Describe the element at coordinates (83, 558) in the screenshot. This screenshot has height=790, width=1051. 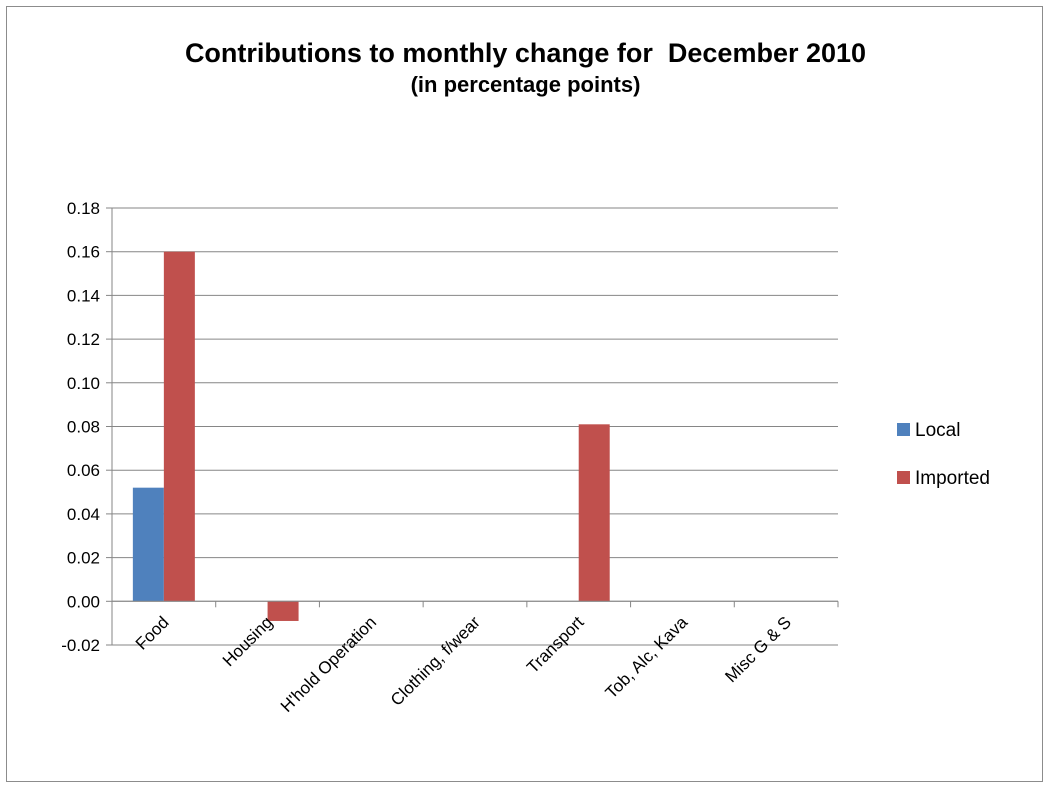
I see `y-tick-label: 0.02` at that location.